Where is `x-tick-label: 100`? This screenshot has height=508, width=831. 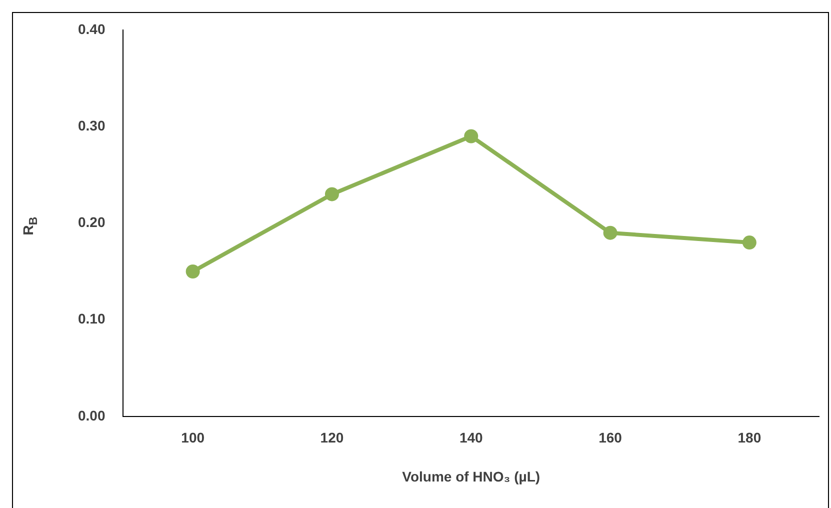
x-tick-label: 100 is located at coordinates (193, 438).